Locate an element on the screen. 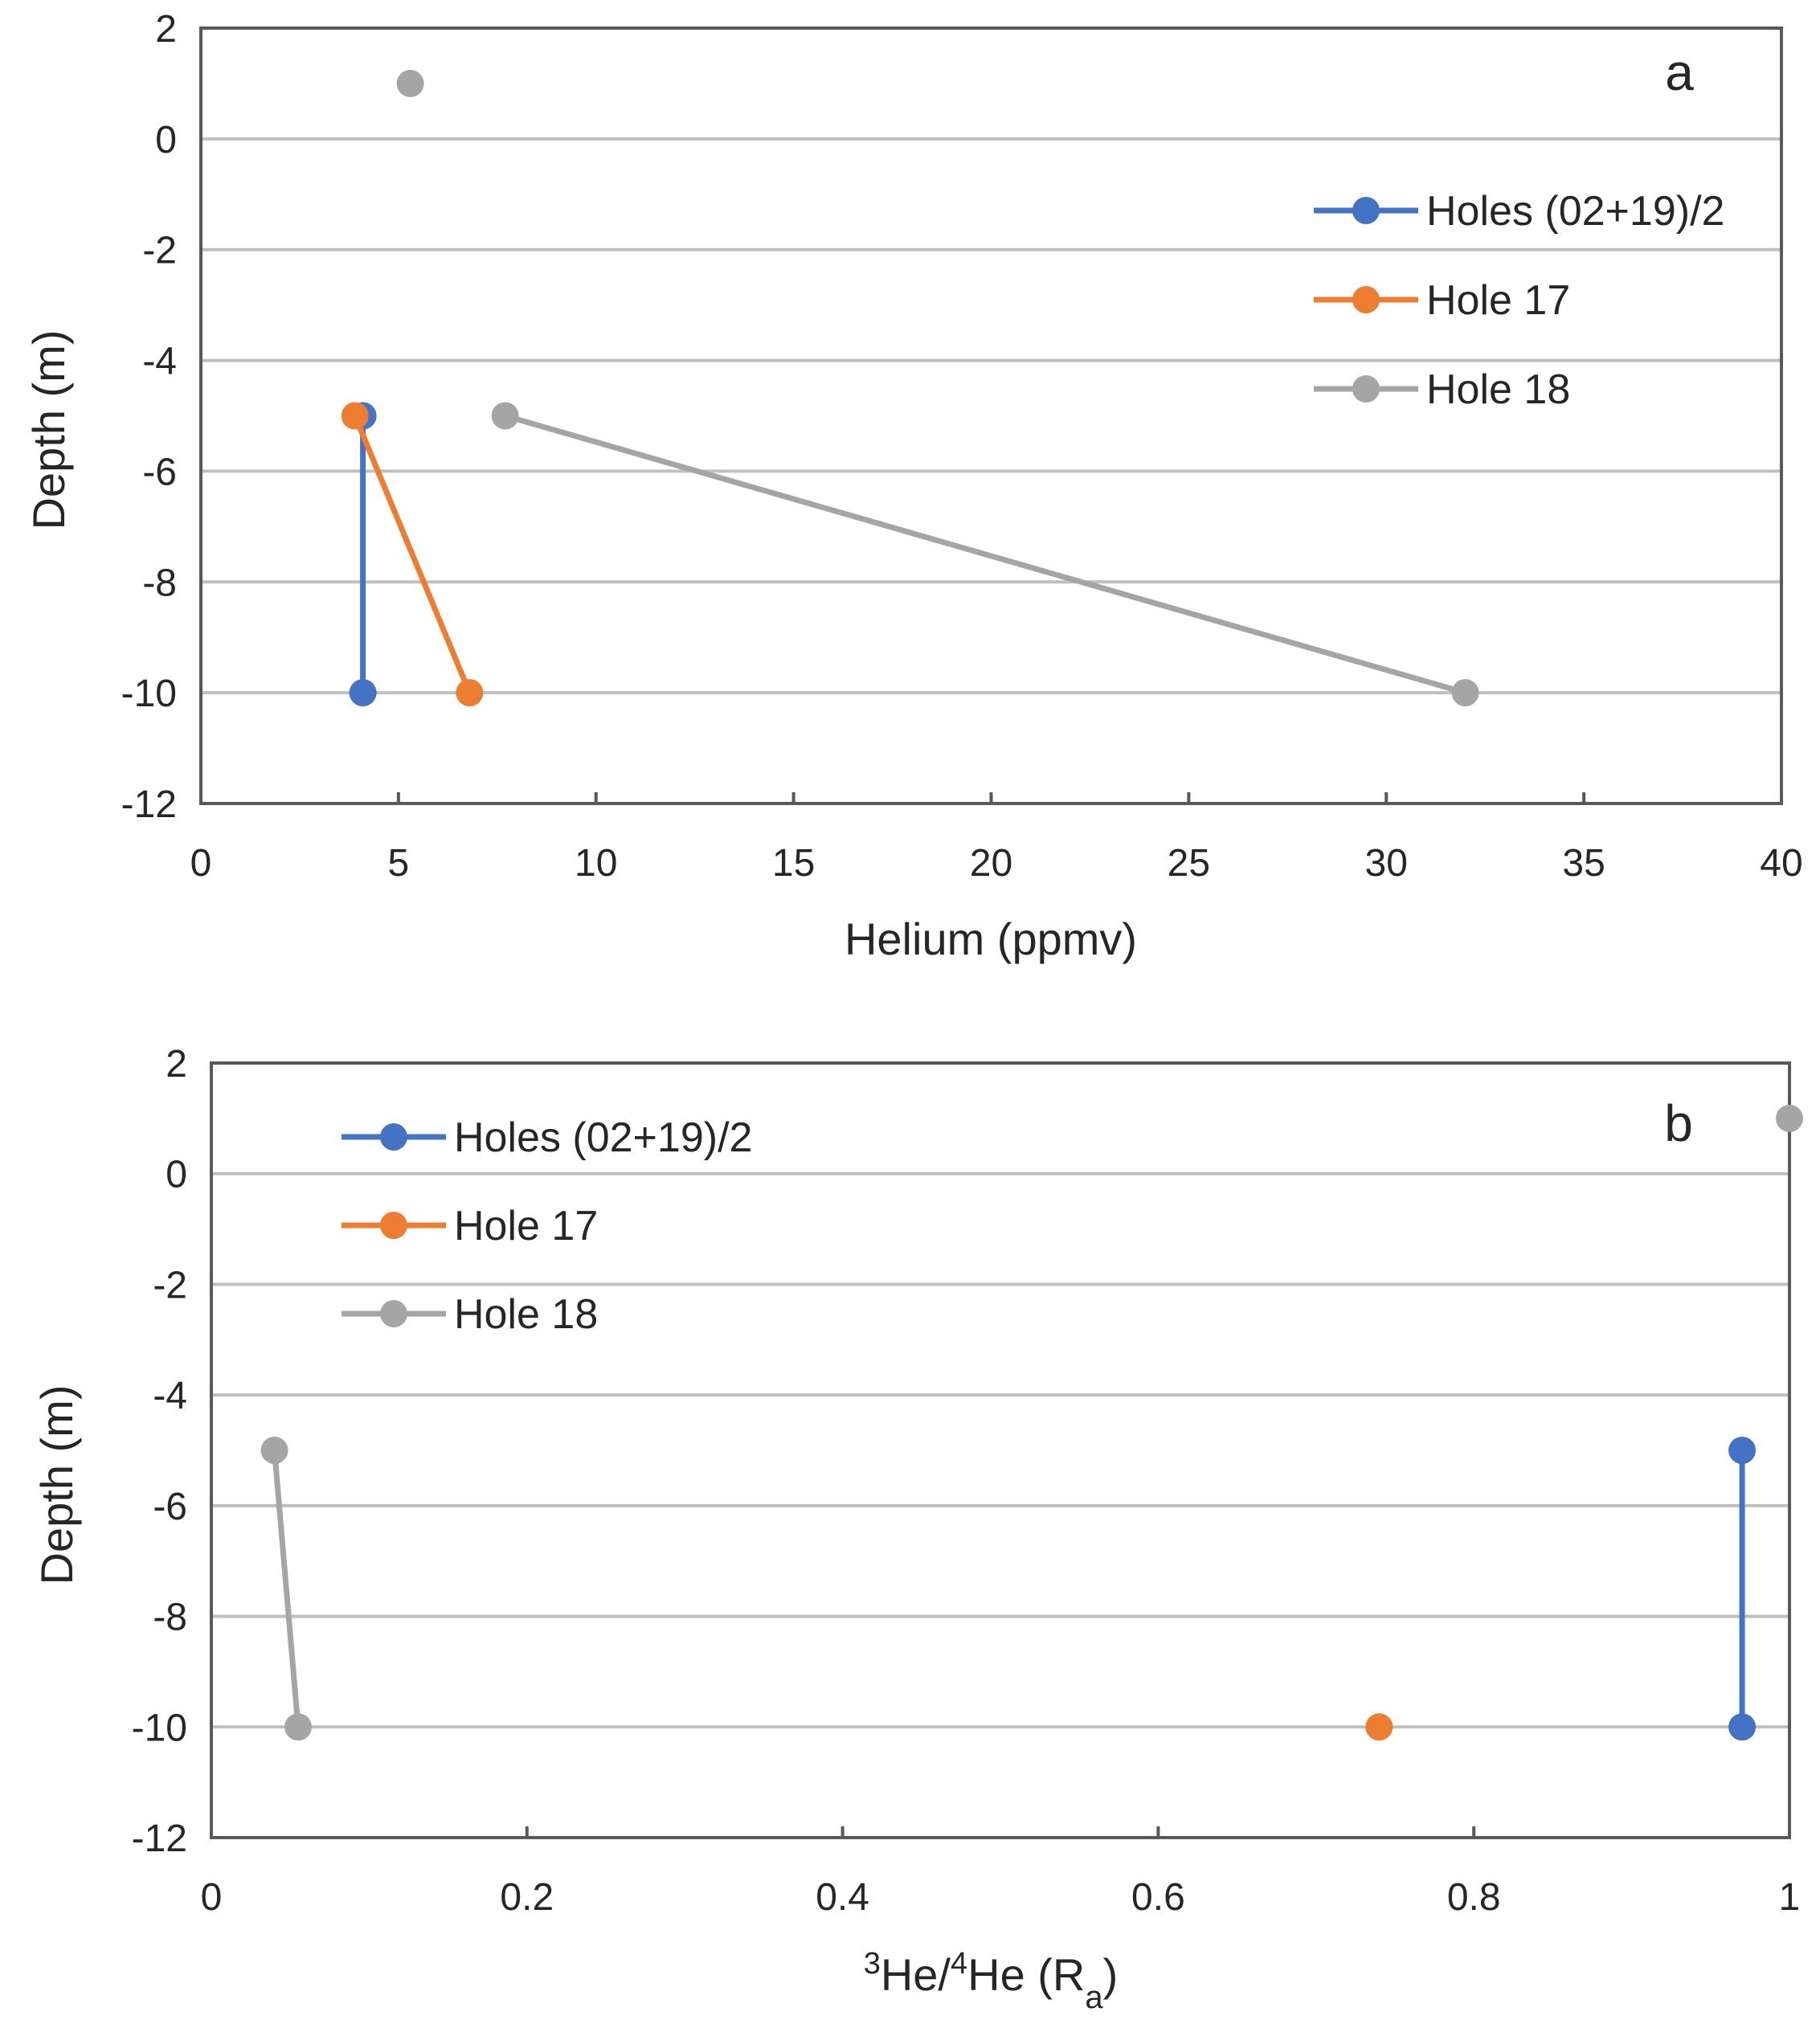 Image resolution: width=1820 pixels, height=2020 pixels. x-title-he-r: He (R is located at coordinates (1026, 1975).